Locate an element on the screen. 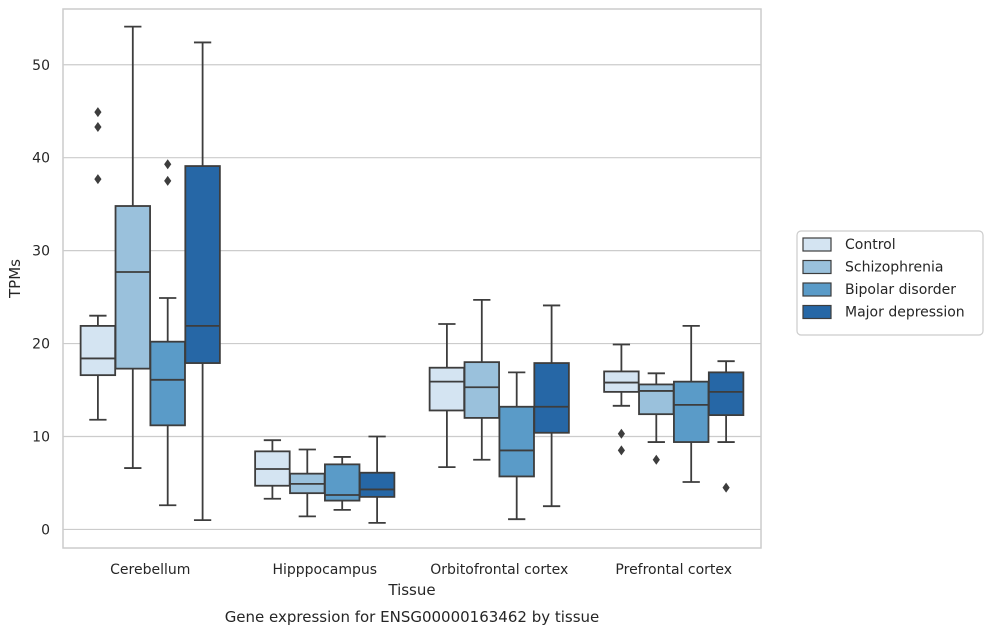 The width and height of the screenshot is (993, 634). y-tick-label-50: 50 is located at coordinates (41, 66).